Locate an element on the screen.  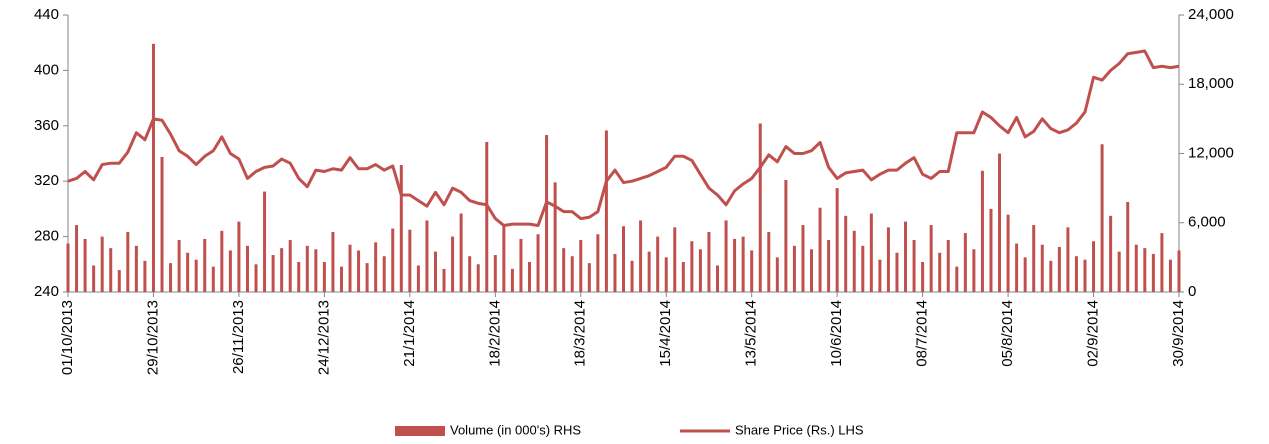
x-tick-label: 24/12/2013 is located at coordinates (323, 337).